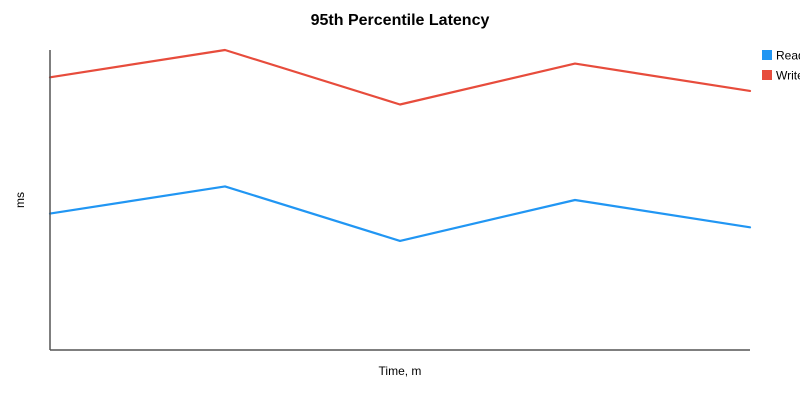 This screenshot has width=800, height=400. Describe the element at coordinates (400, 371) in the screenshot. I see `x-axis-label: Time, m` at that location.